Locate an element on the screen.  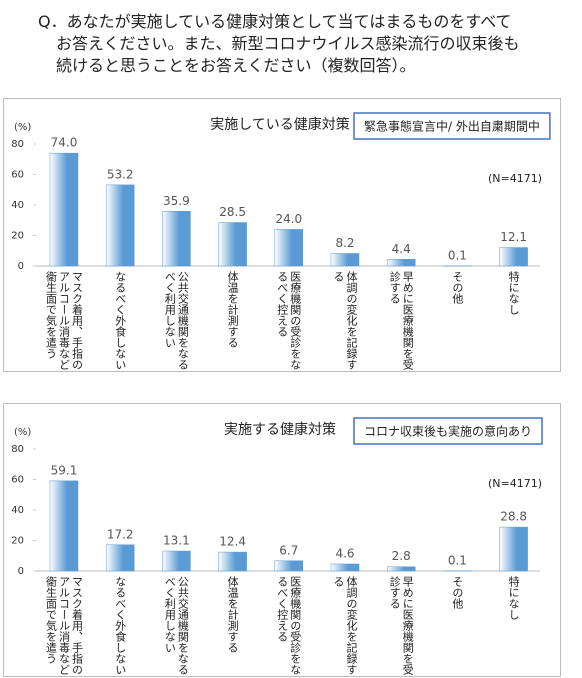
subtitle: 緊急事態宣言中/ 外出自粛期間中 is located at coordinates (452, 126).